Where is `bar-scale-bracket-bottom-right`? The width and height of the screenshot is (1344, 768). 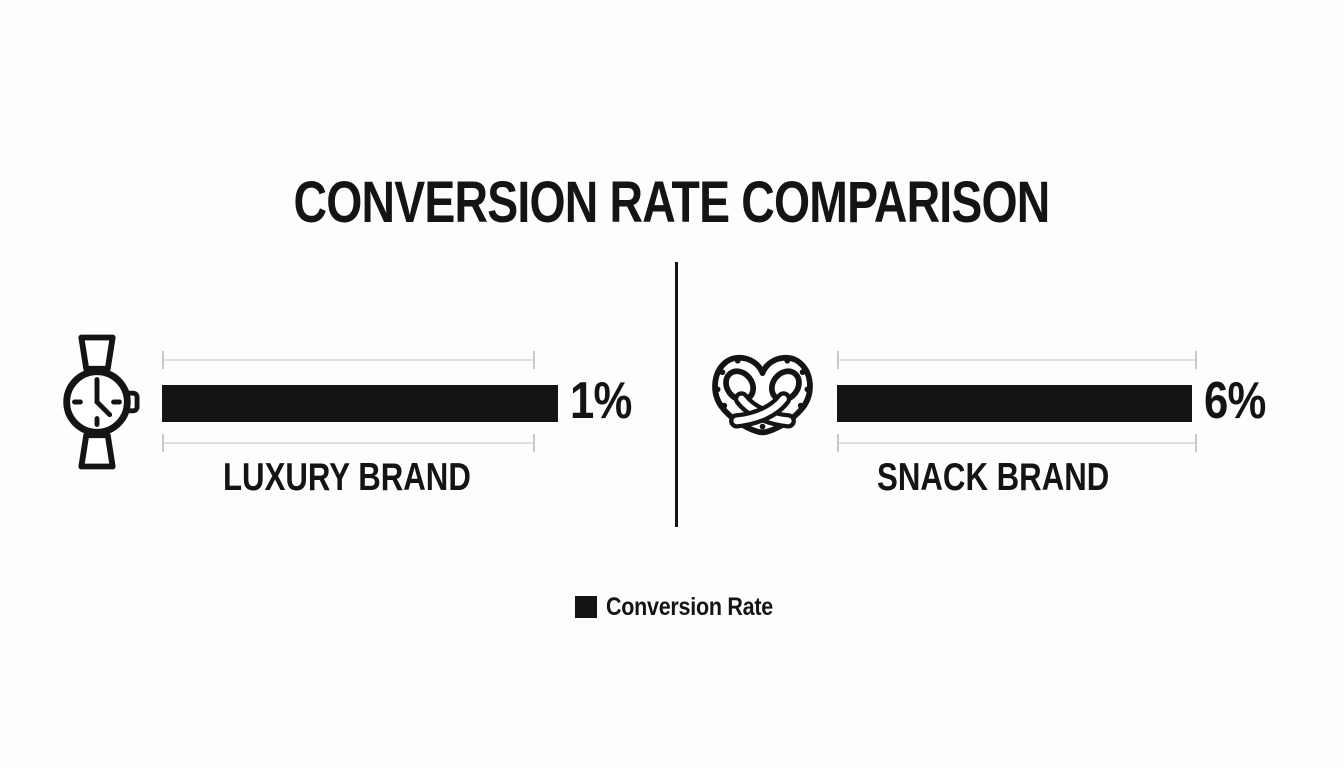
bar-scale-bracket-bottom-right is located at coordinates (1017, 443).